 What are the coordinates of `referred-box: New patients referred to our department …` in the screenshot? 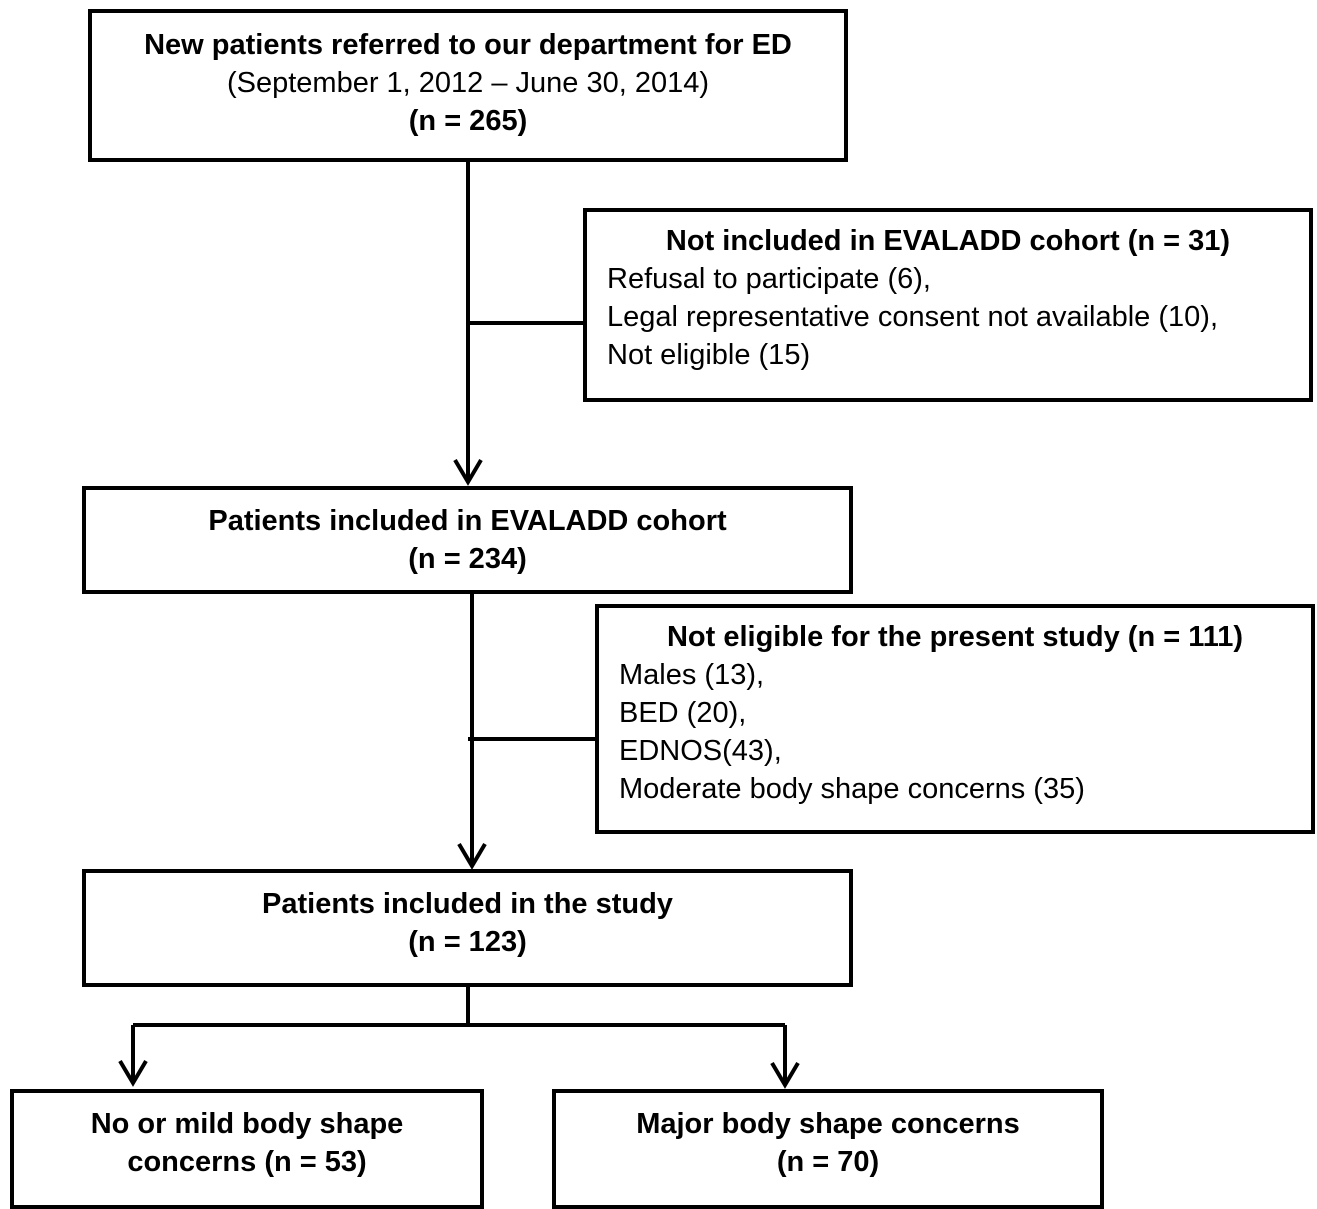 It's located at (468, 85).